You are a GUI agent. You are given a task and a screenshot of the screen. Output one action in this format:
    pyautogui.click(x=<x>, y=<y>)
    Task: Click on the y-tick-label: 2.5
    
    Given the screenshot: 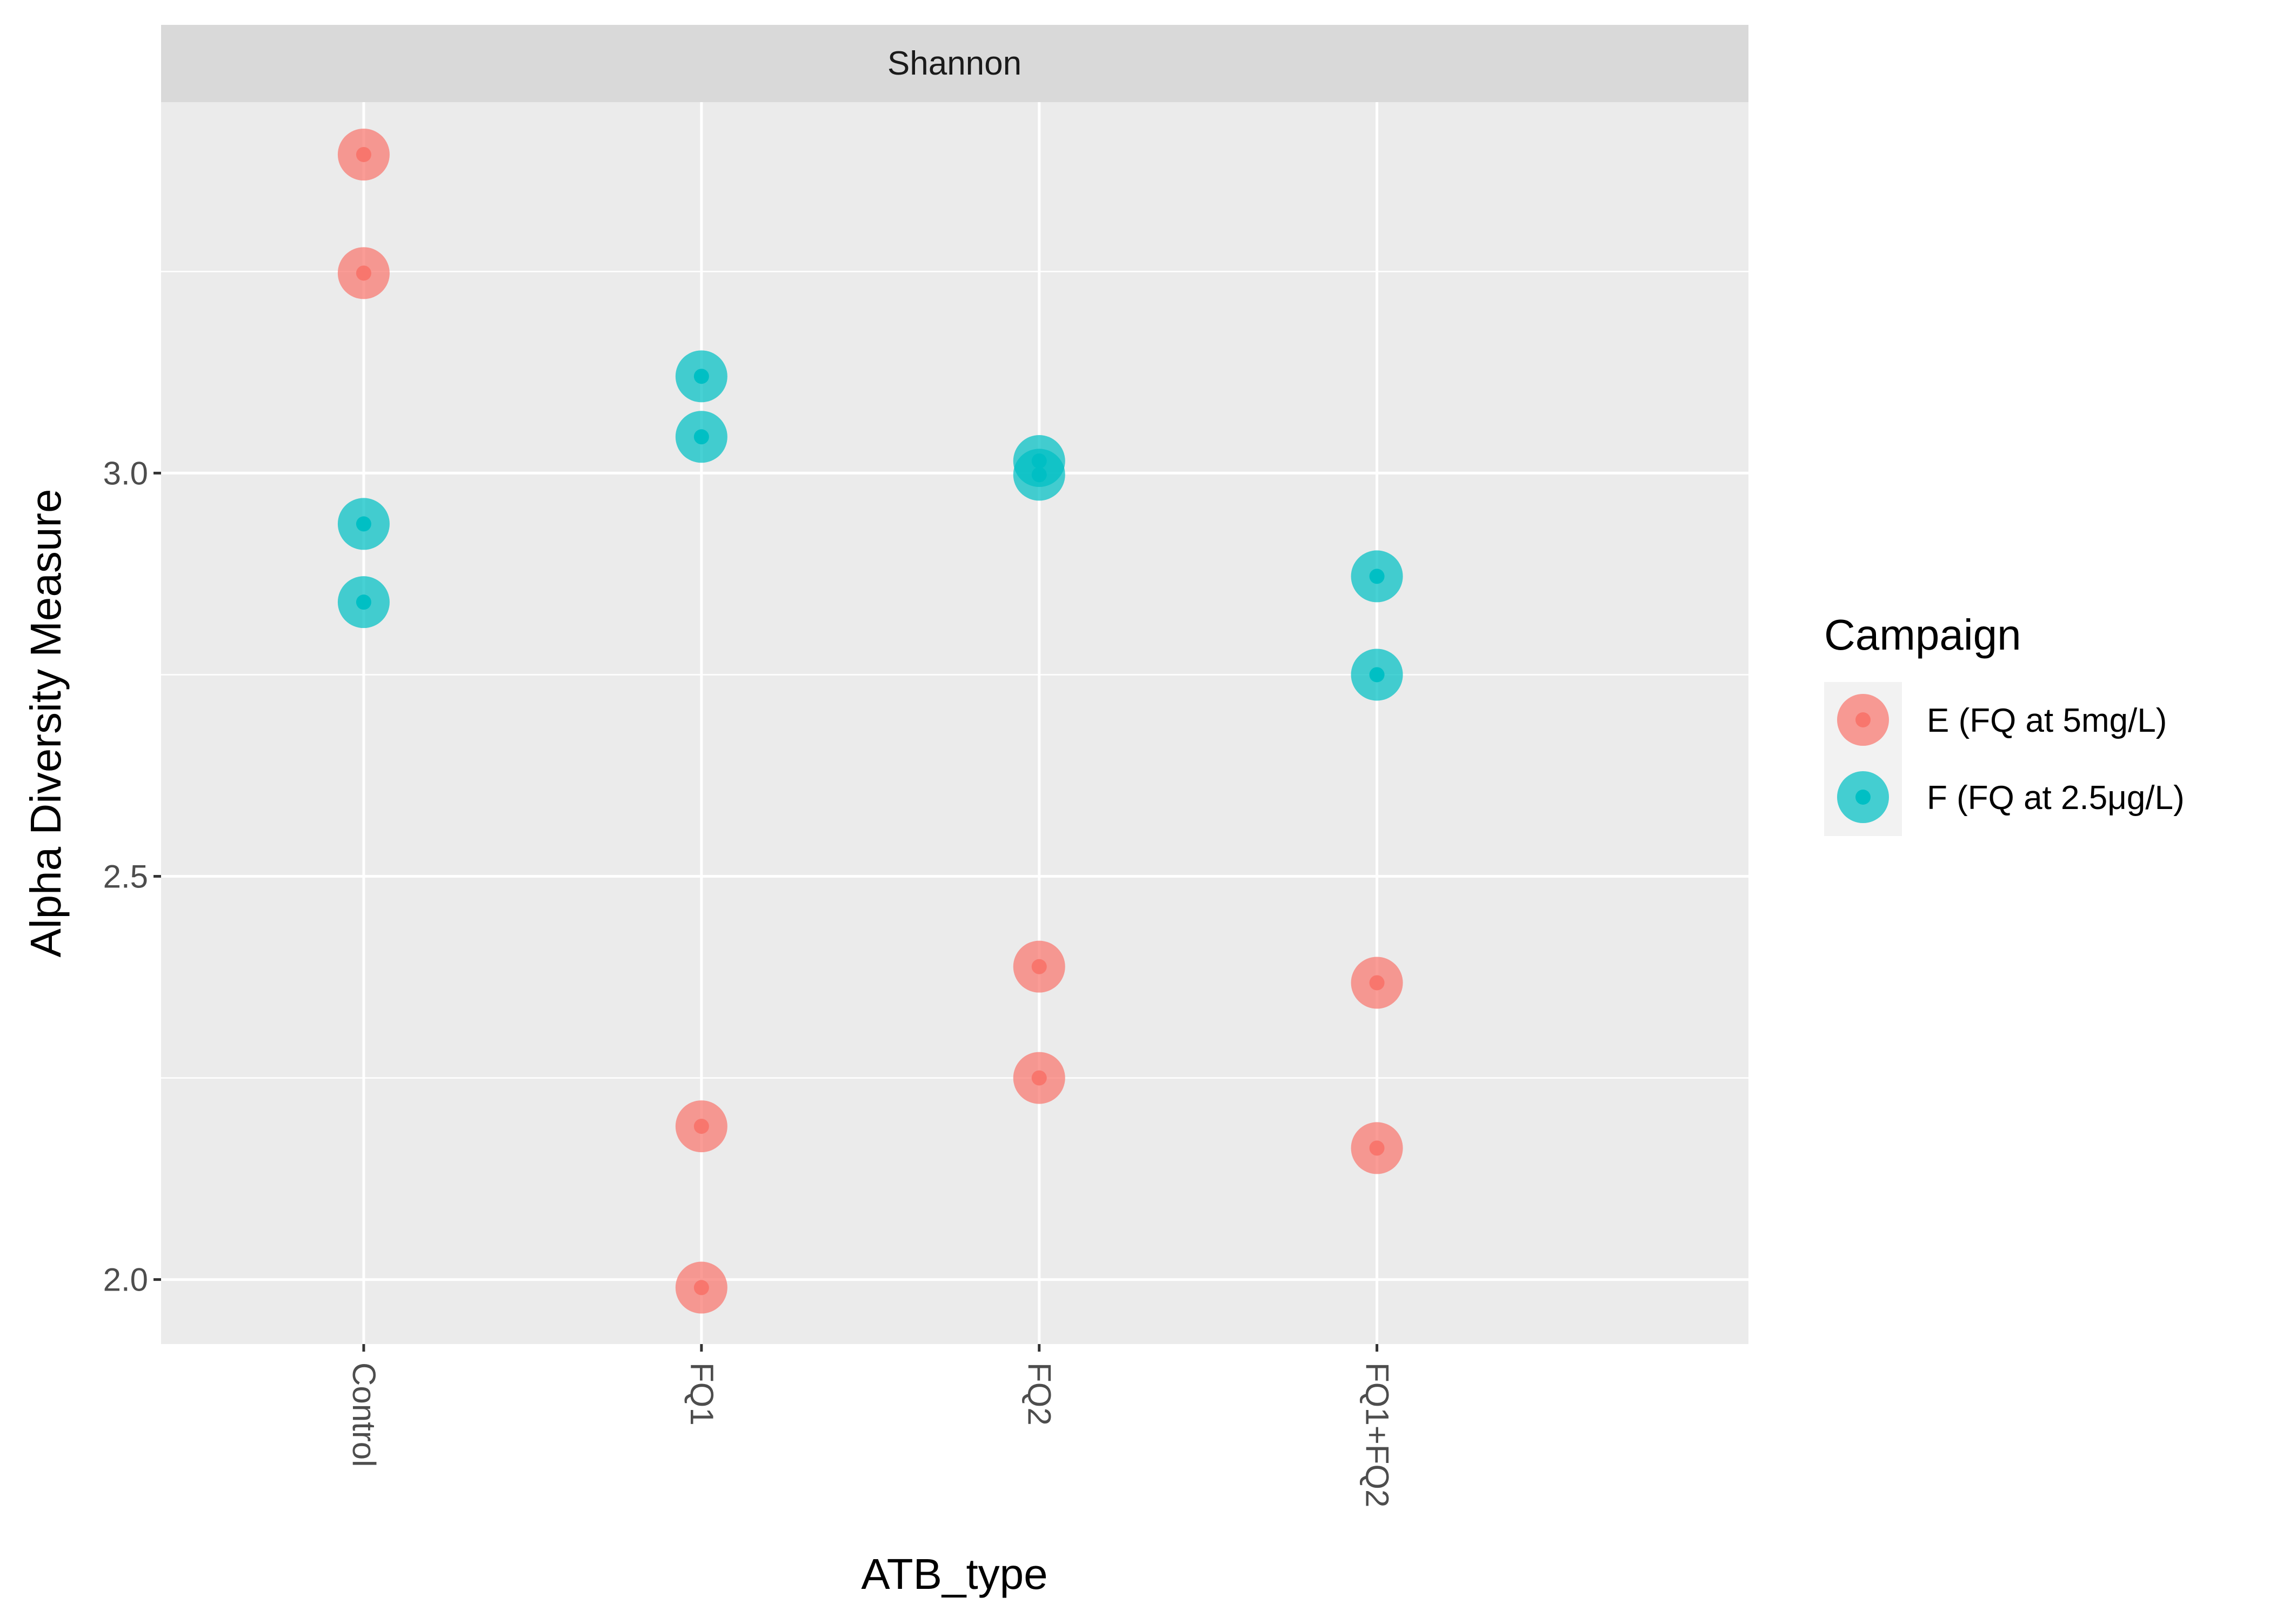 What is the action you would take?
    pyautogui.click(x=125, y=877)
    